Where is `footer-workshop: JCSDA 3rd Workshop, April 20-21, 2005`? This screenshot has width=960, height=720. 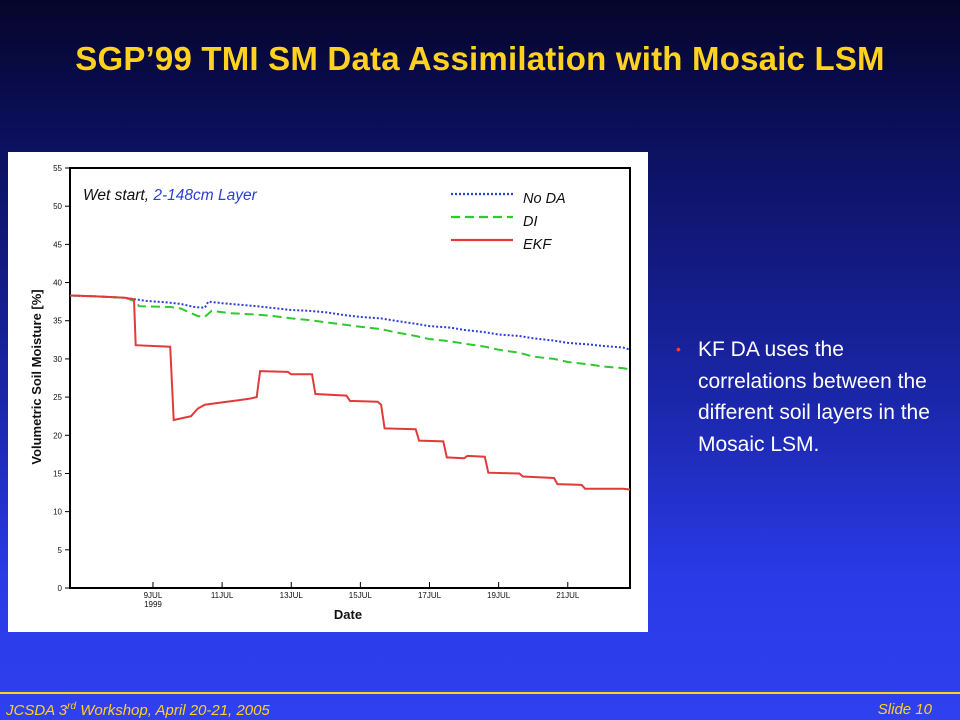 footer-workshop: JCSDA 3rd Workshop, April 20-21, 2005 is located at coordinates (138, 710).